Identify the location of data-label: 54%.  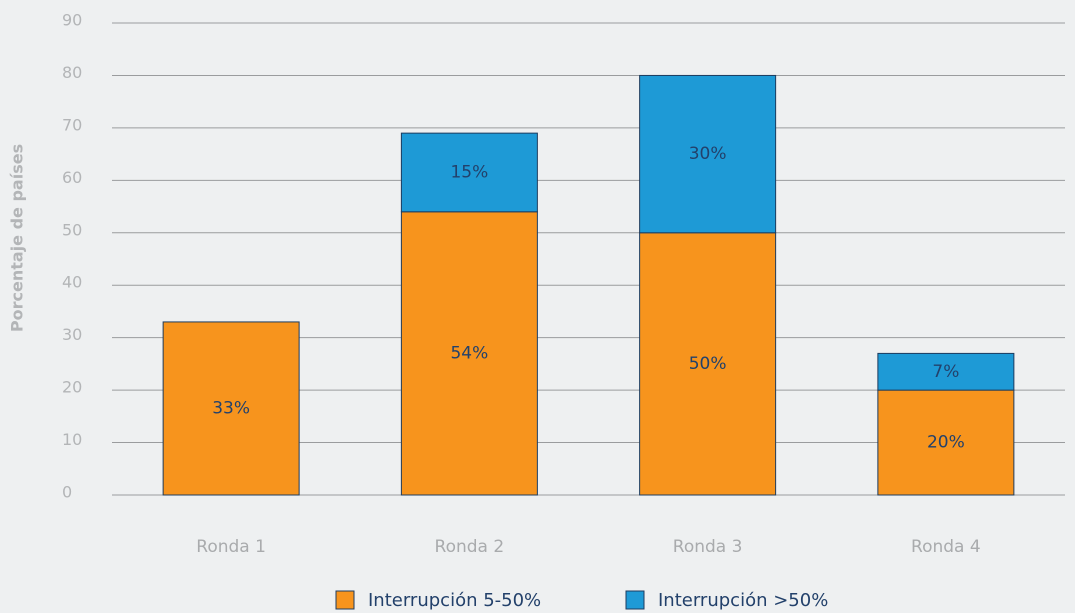
(469, 353).